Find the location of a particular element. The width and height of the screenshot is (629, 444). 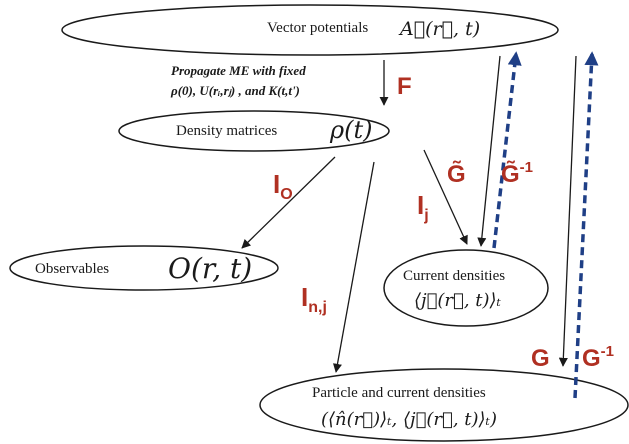

label-G-inverse-main: G is located at coordinates (591, 358).